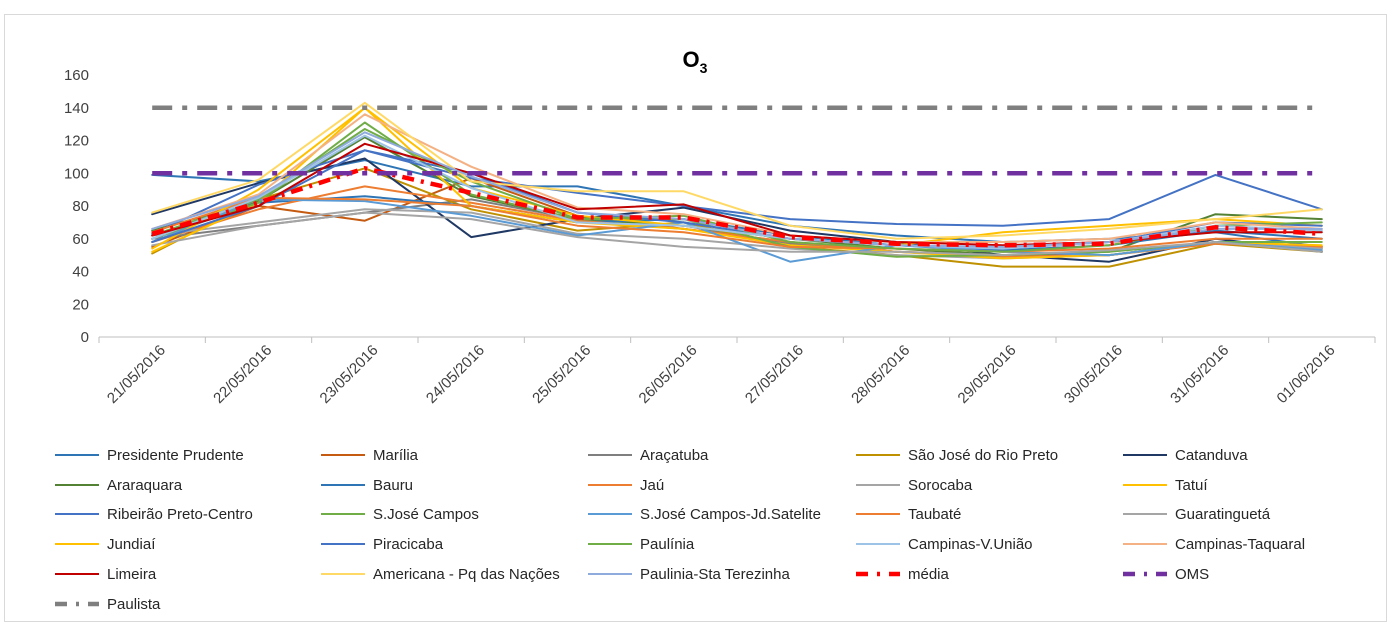  Describe the element at coordinates (145, 485) in the screenshot. I see `legend-label-araraquara: Araraquara` at that location.